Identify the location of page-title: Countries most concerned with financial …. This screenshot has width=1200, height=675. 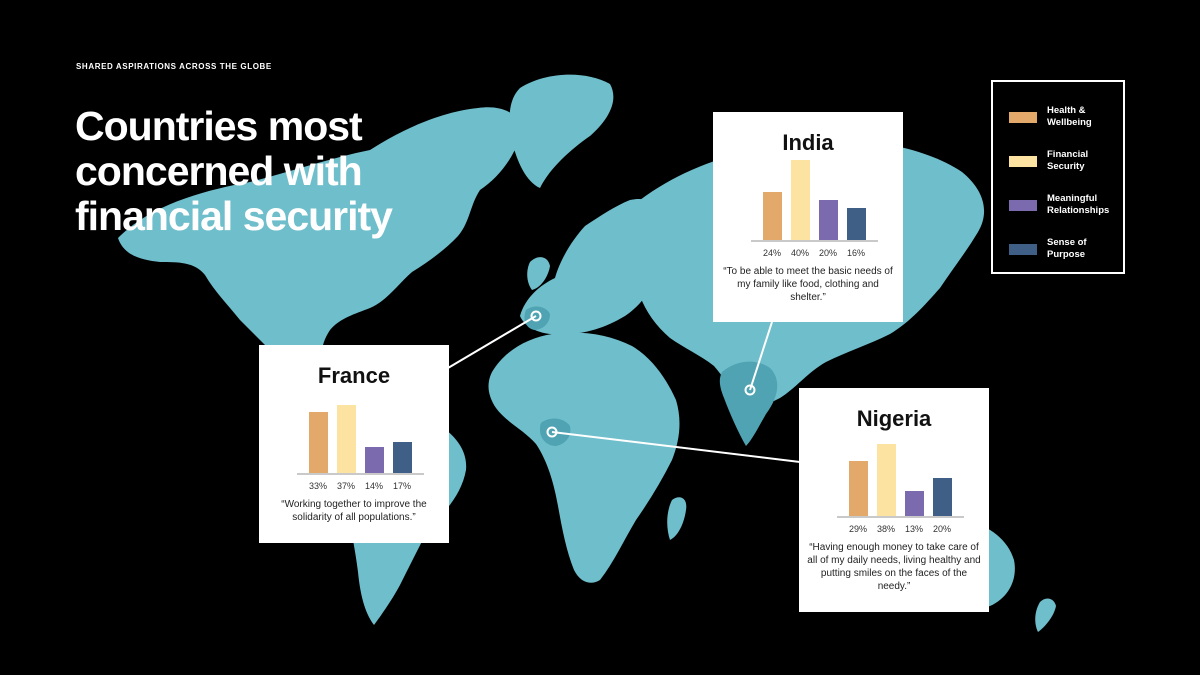
(234, 171).